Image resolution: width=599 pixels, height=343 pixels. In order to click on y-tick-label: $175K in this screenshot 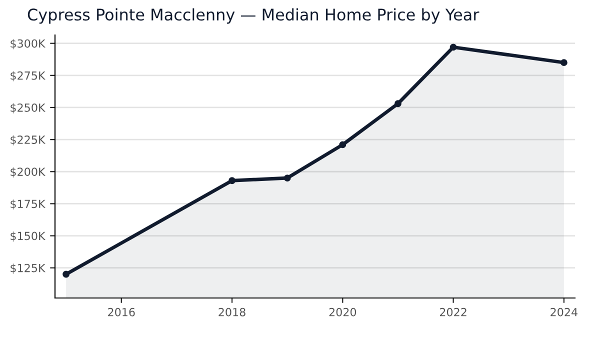, I will do `click(28, 204)`.